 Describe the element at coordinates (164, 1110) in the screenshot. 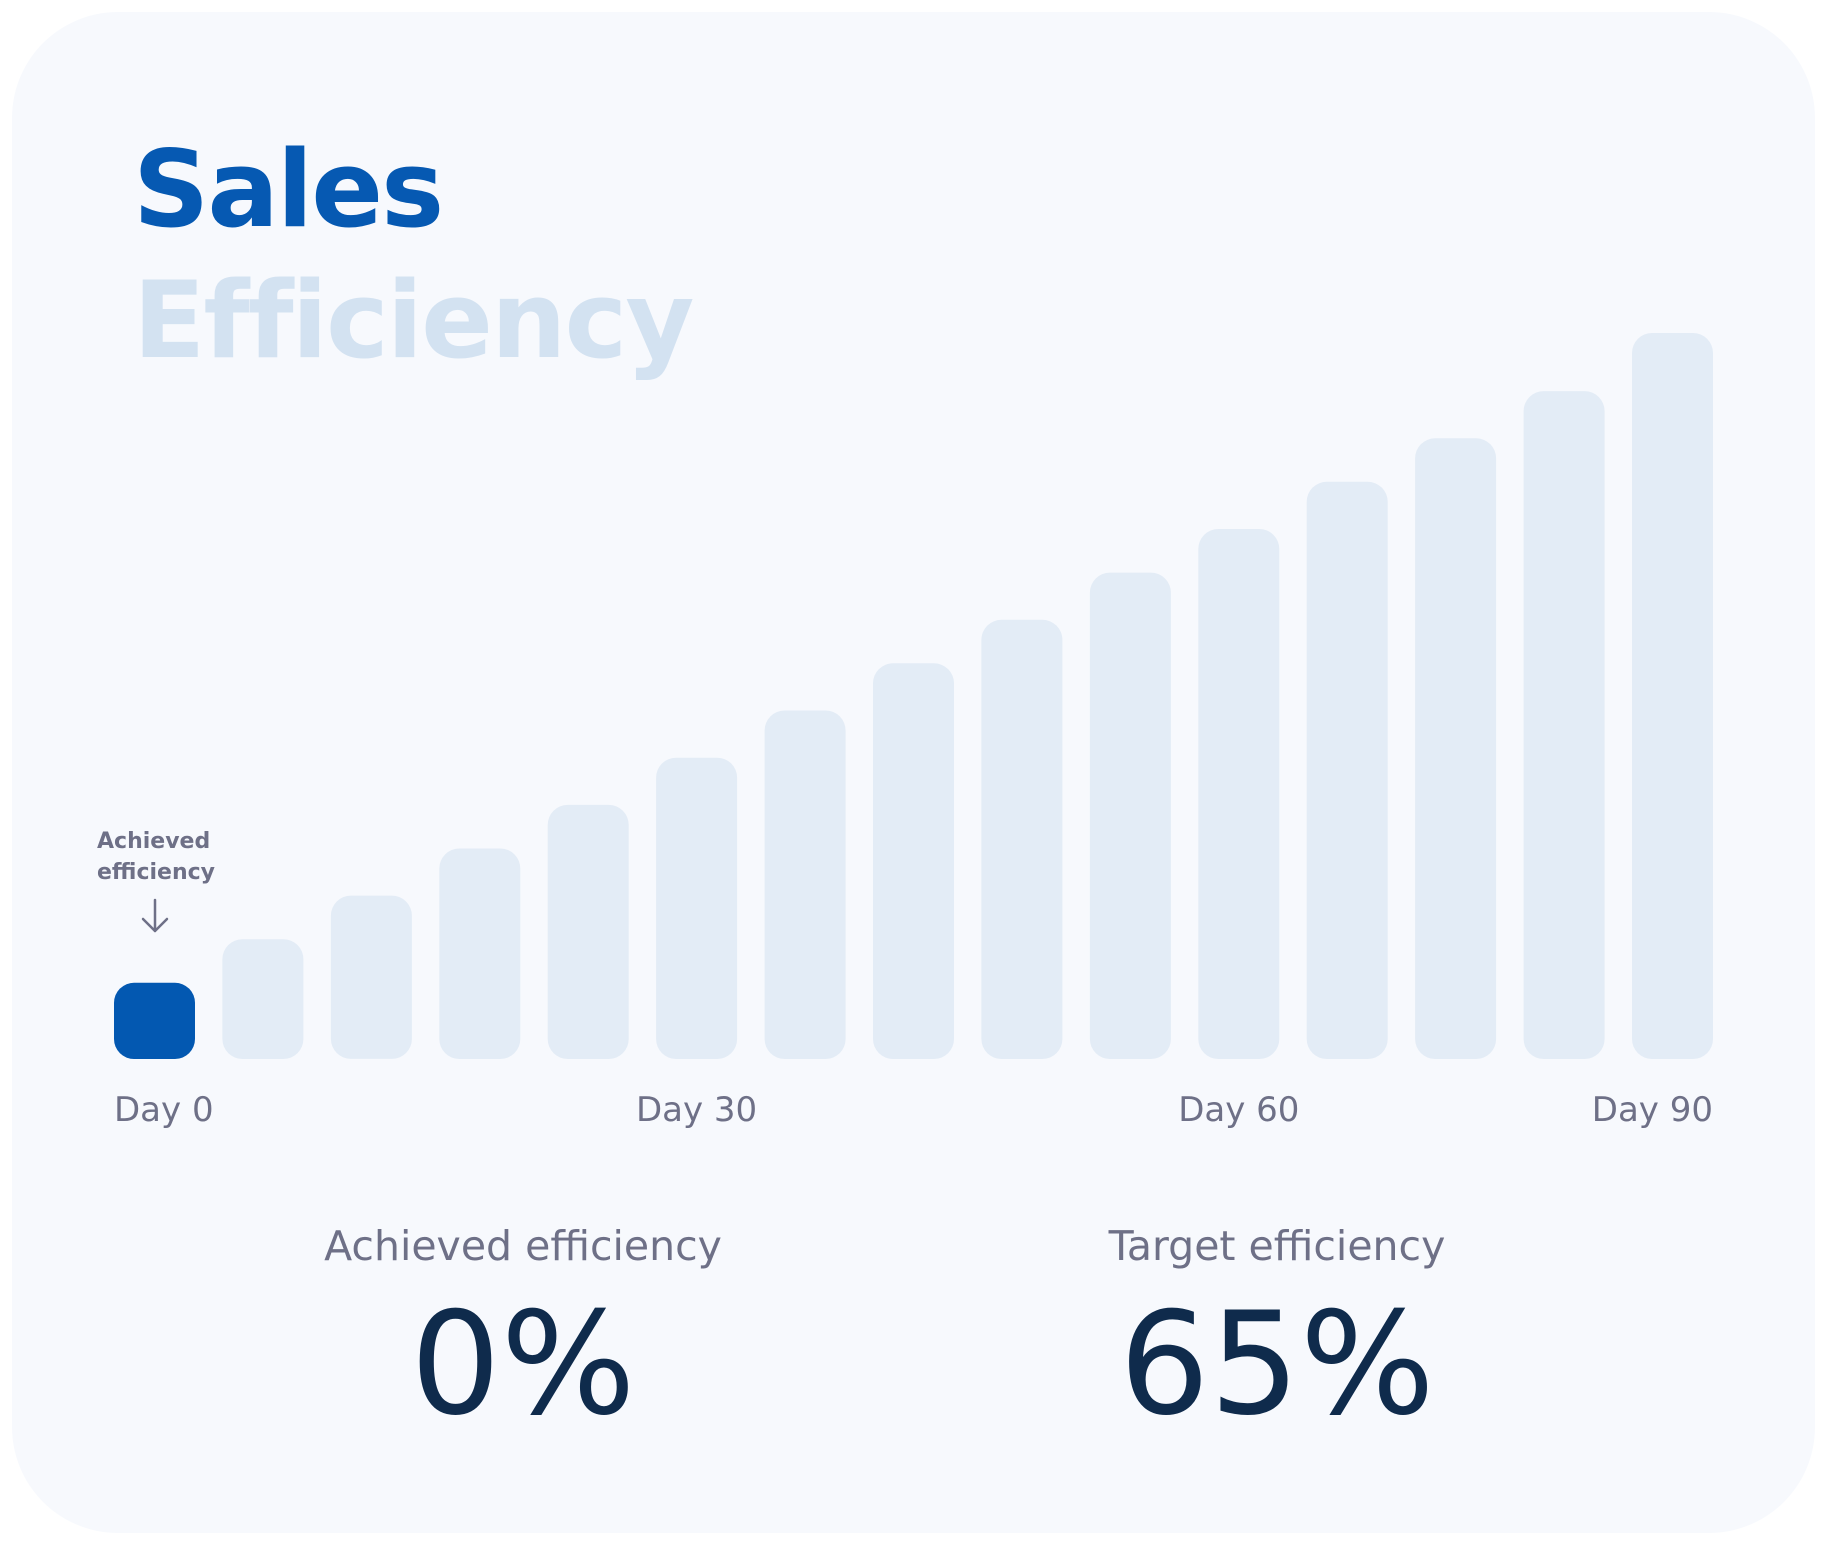

I see `x-tick-label: Day 0` at that location.